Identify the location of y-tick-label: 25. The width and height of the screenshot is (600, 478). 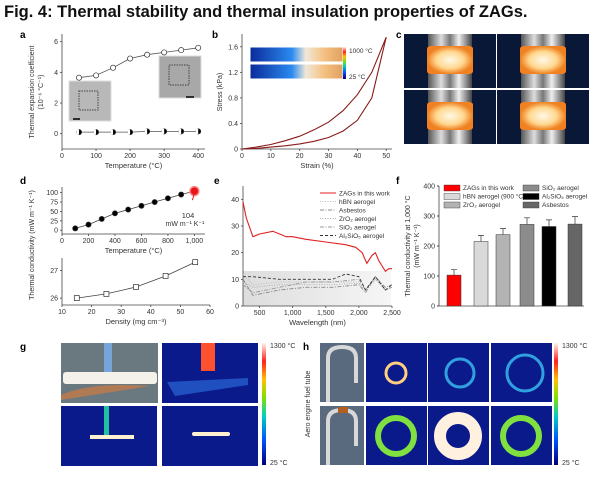
(54, 221).